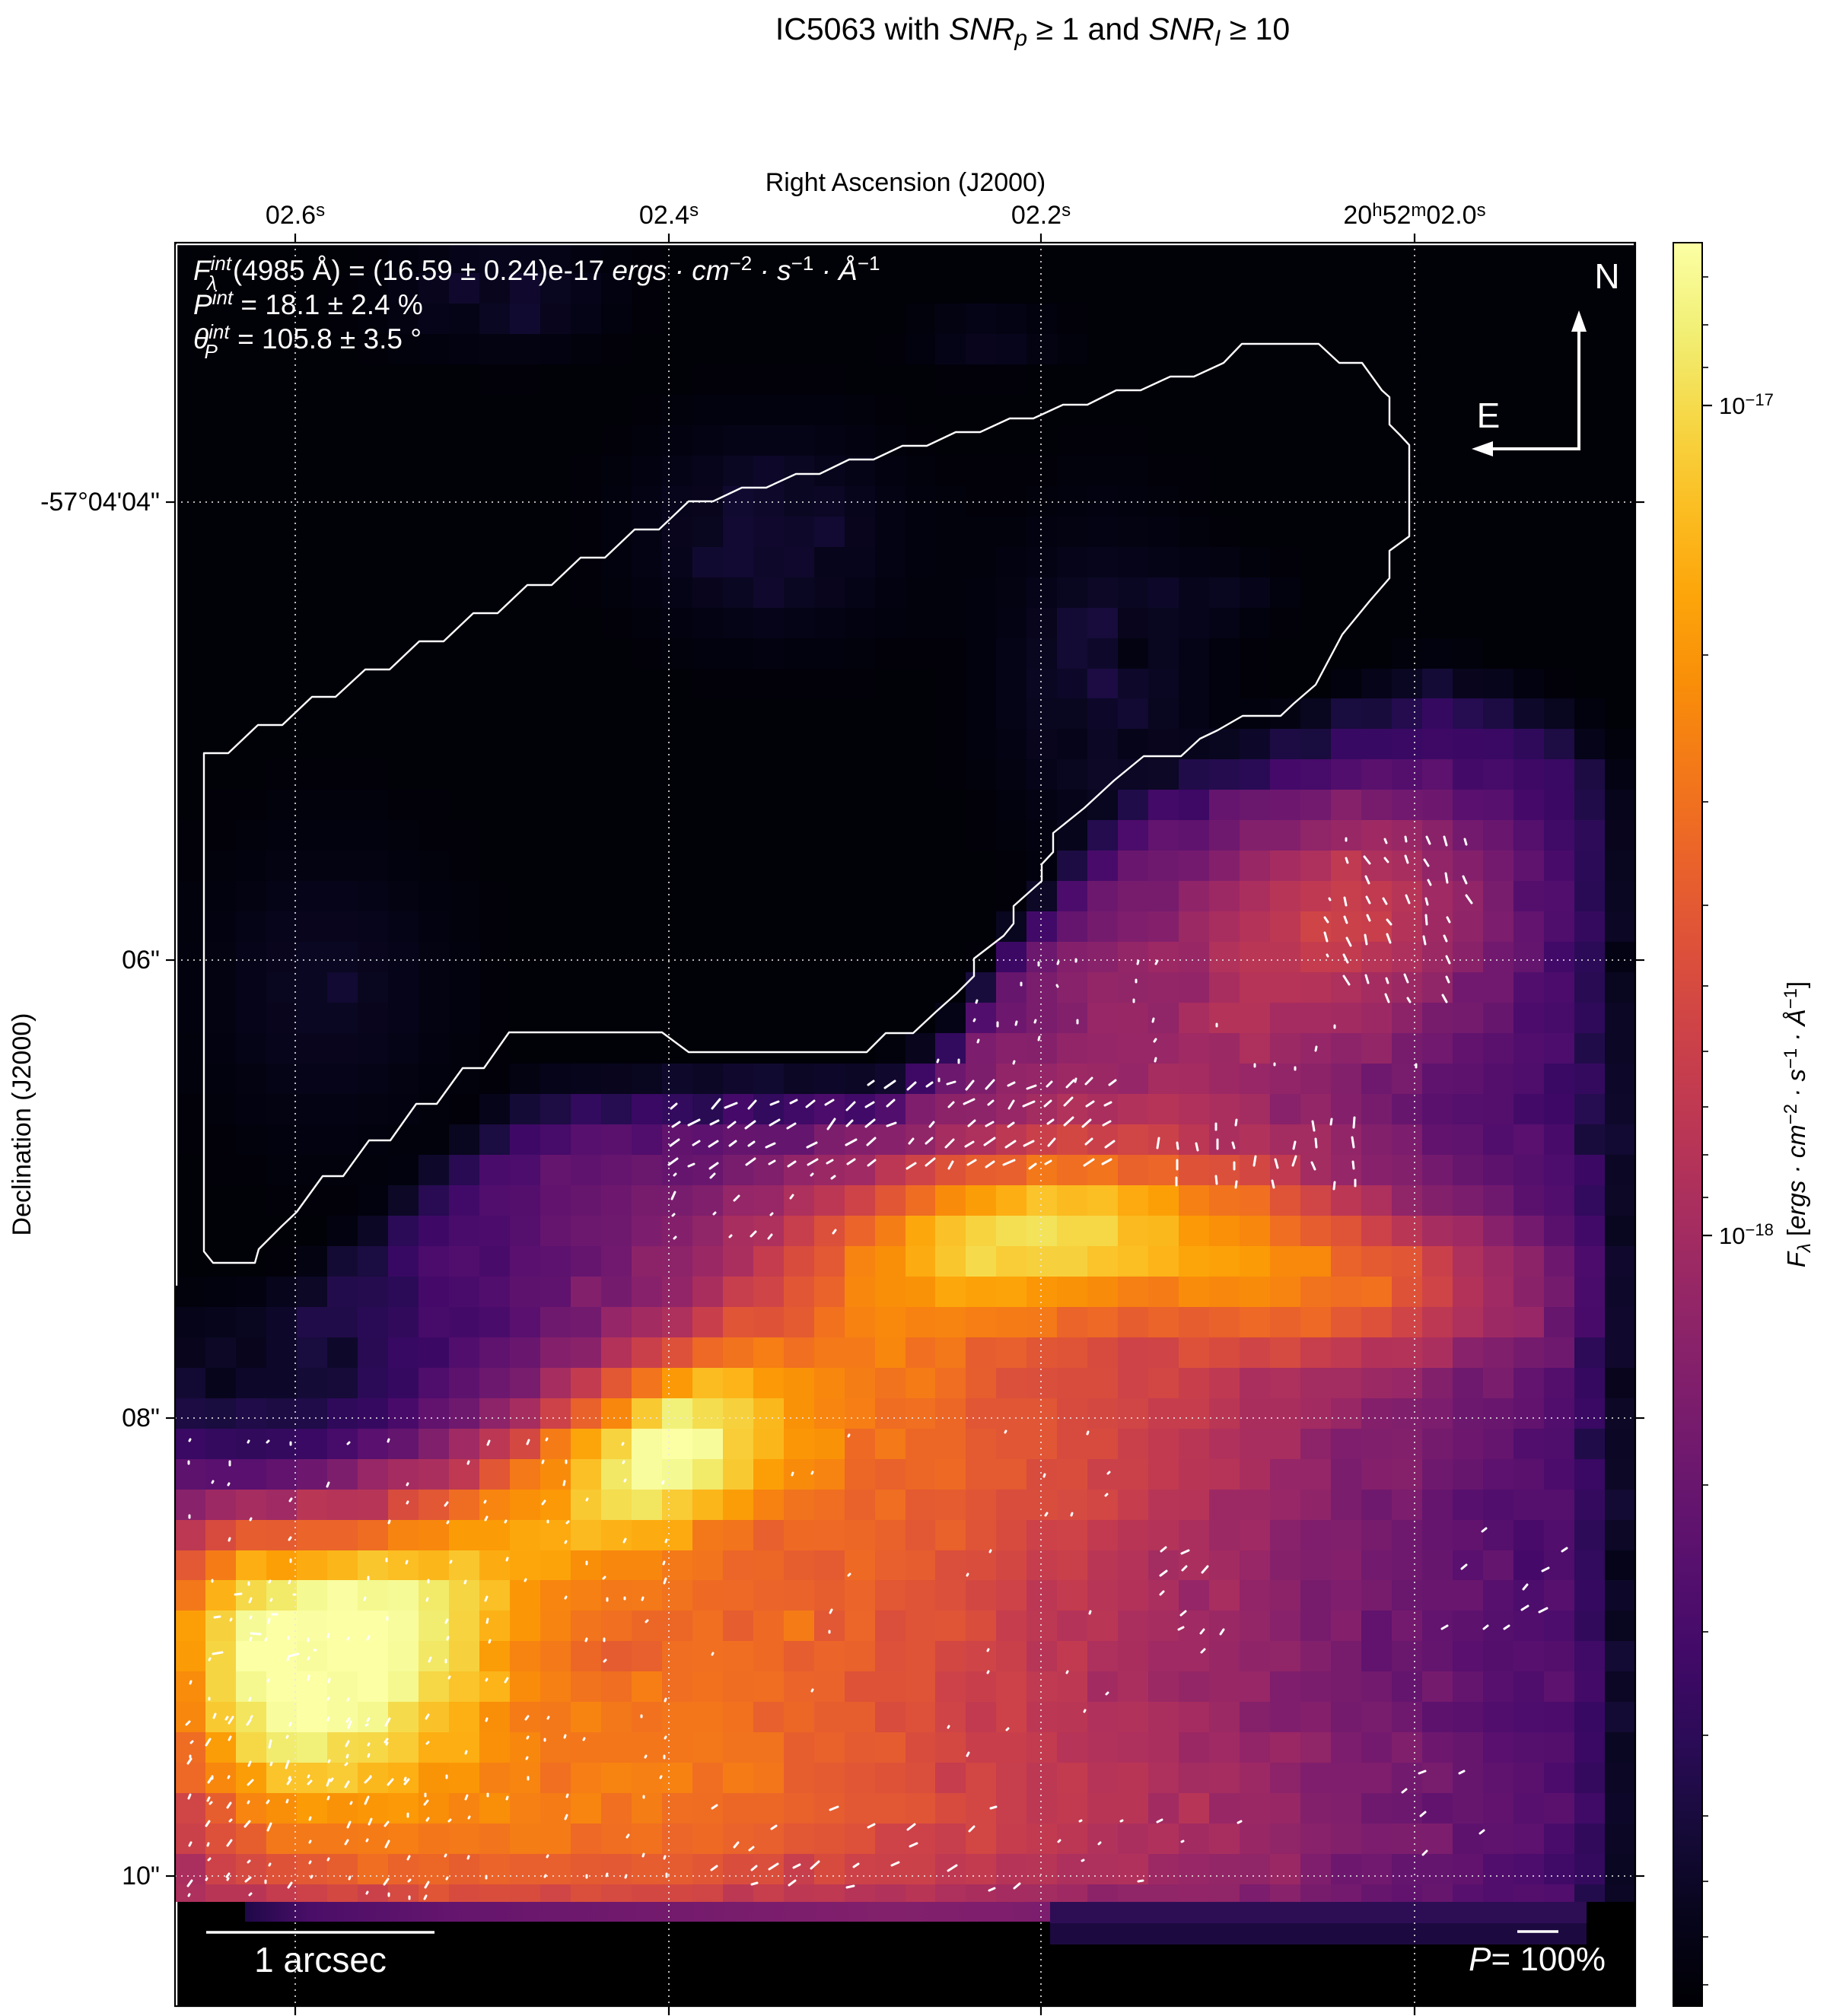 This screenshot has height=2016, width=1827. What do you see at coordinates (295, 215) in the screenshot?
I see `svg-text: 02.6s` at bounding box center [295, 215].